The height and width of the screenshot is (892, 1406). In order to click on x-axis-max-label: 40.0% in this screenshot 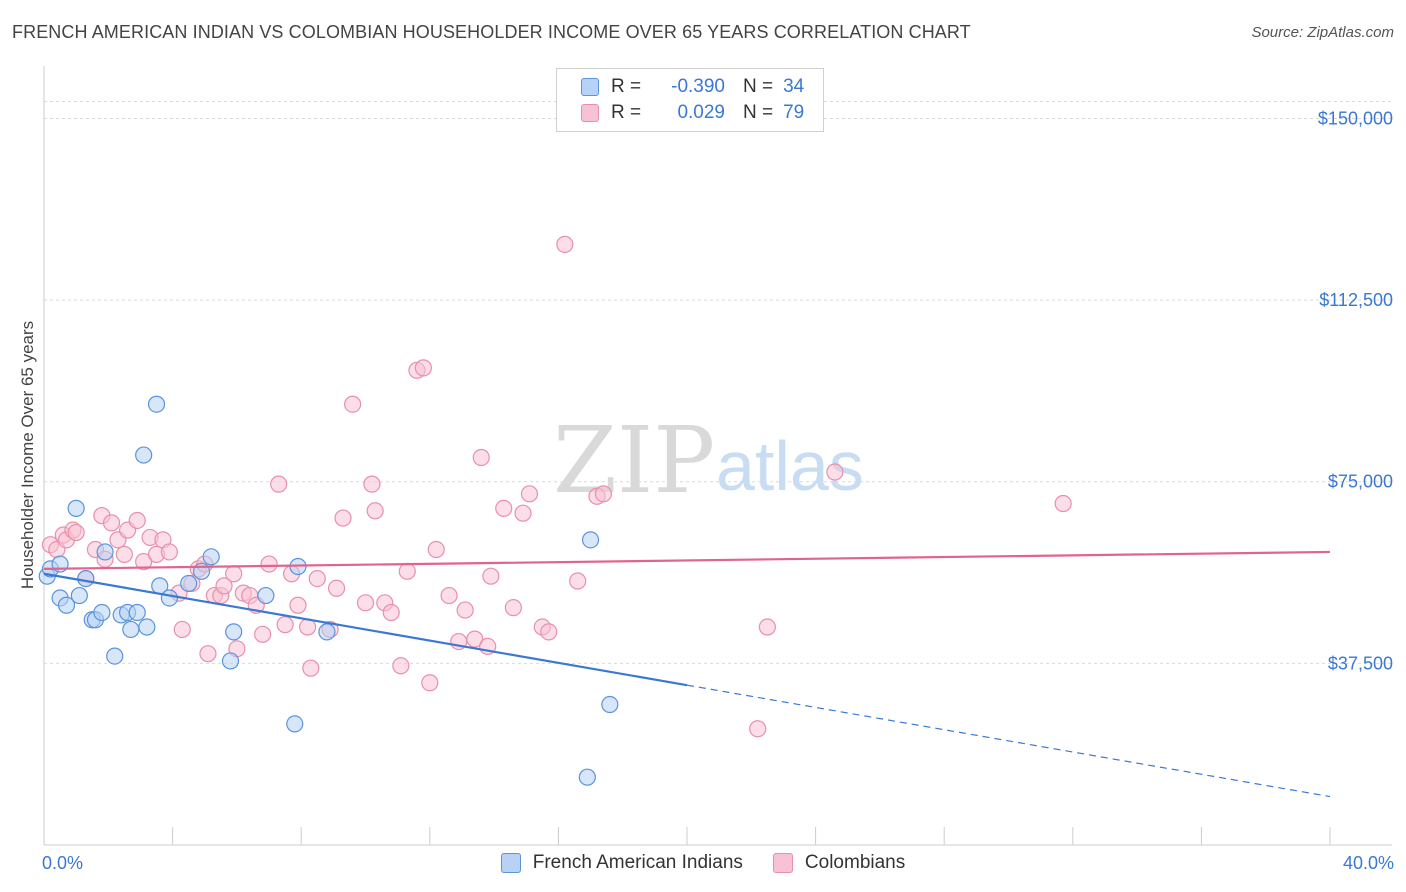, I will do `click(1368, 863)`.